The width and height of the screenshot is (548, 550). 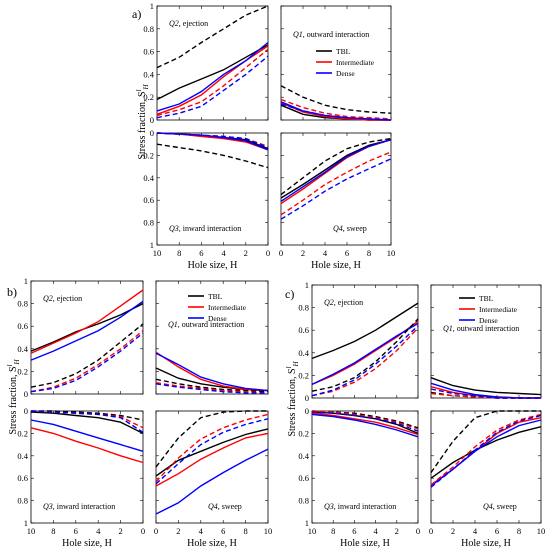 I want to click on x-tick-label: 8, so click(x=369, y=253).